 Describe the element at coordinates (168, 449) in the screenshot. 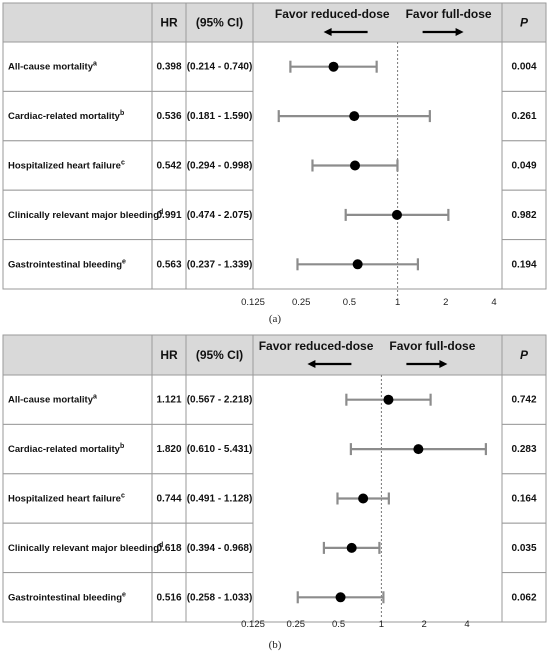

I see `hr-value: 1.820` at that location.